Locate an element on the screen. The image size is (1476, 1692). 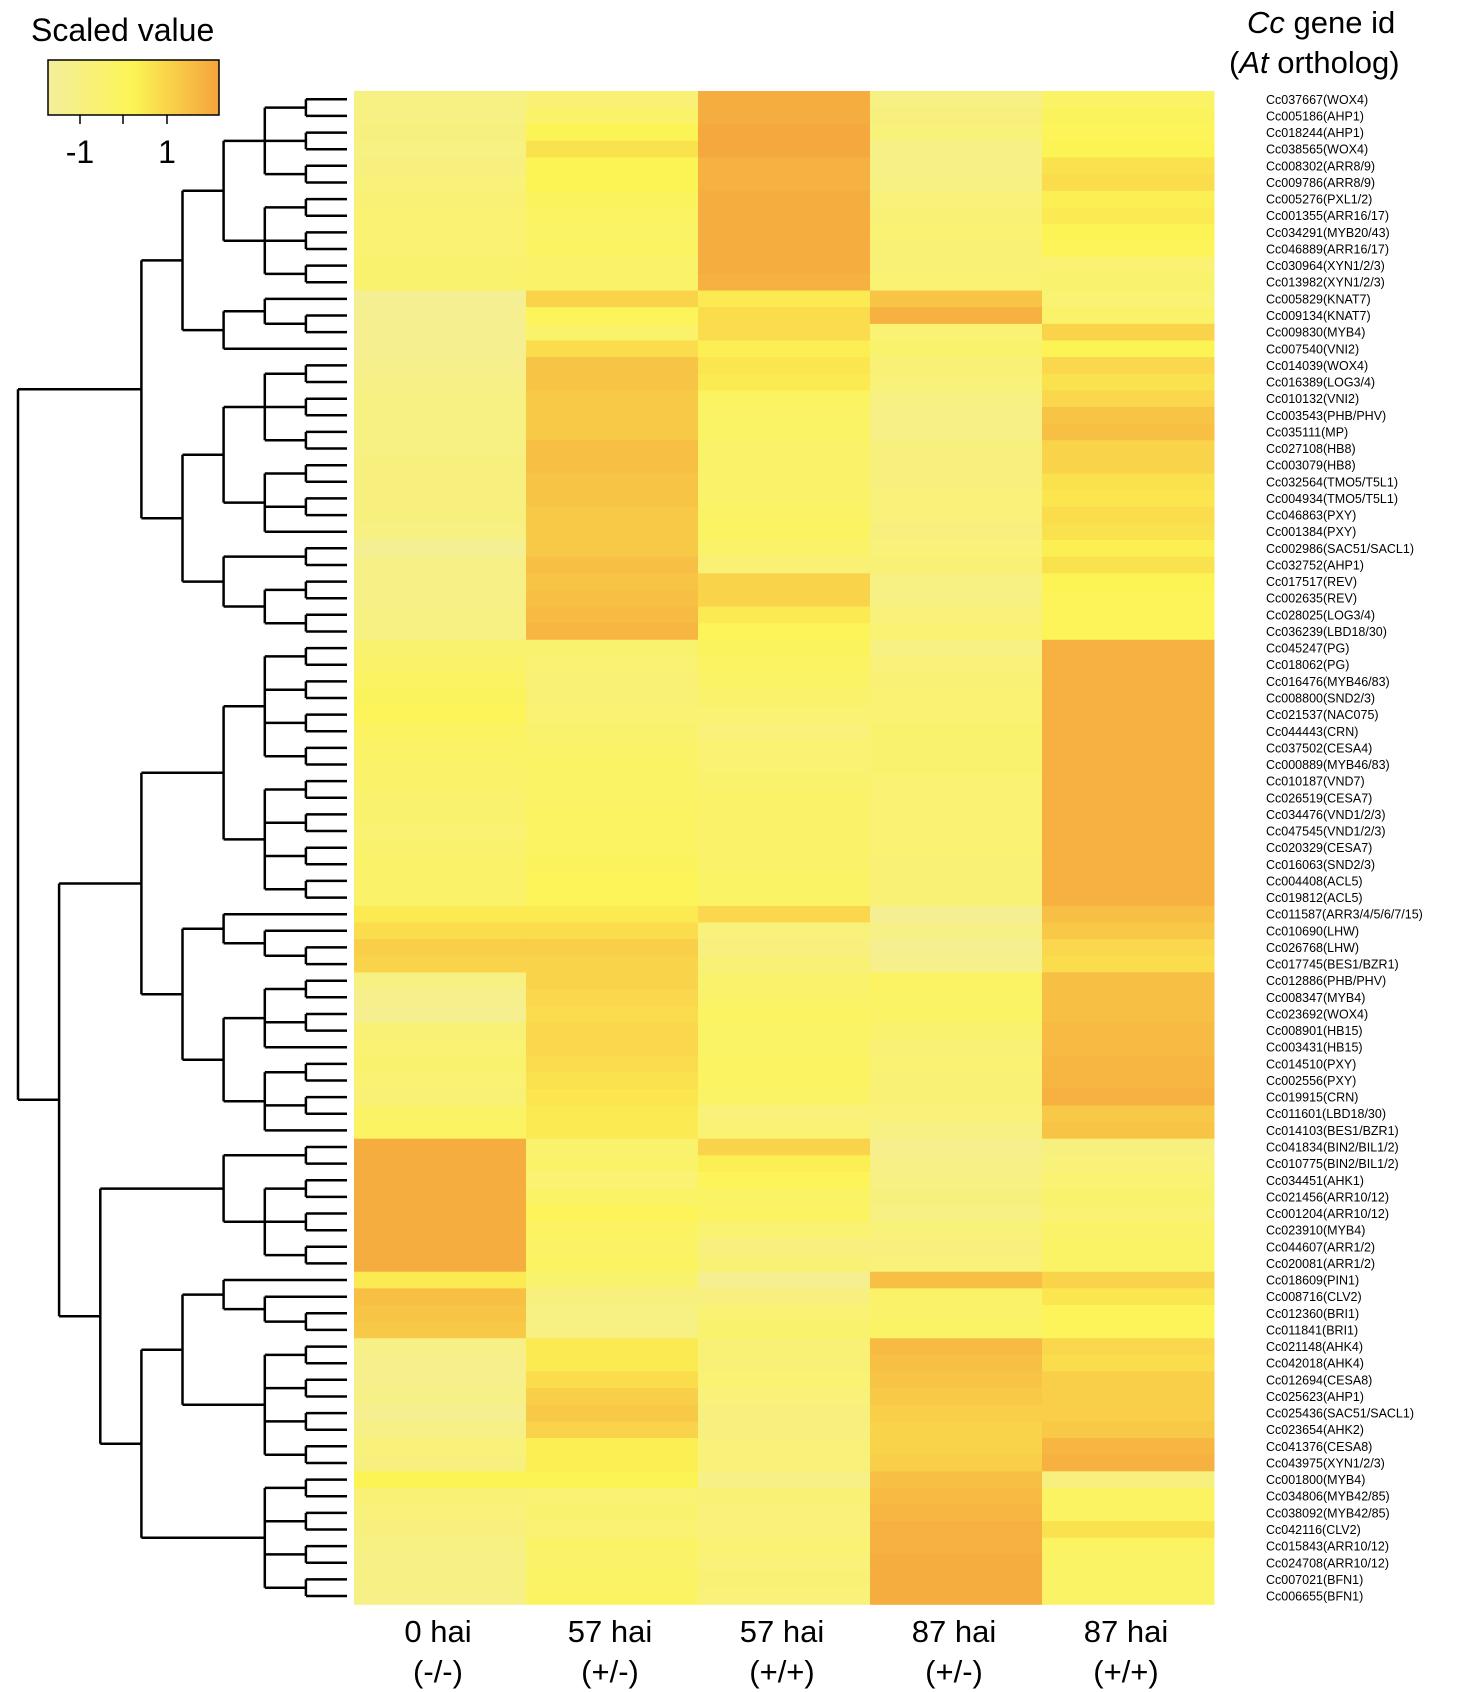
ortholog-header: (At ortholog) is located at coordinates (1314, 63).